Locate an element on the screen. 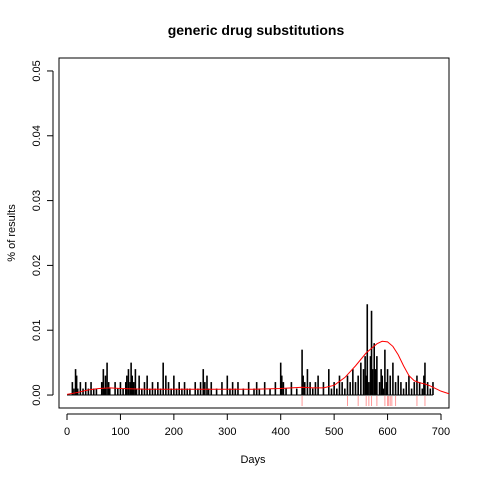  y-axis-label: % of results is located at coordinates (12, 233).